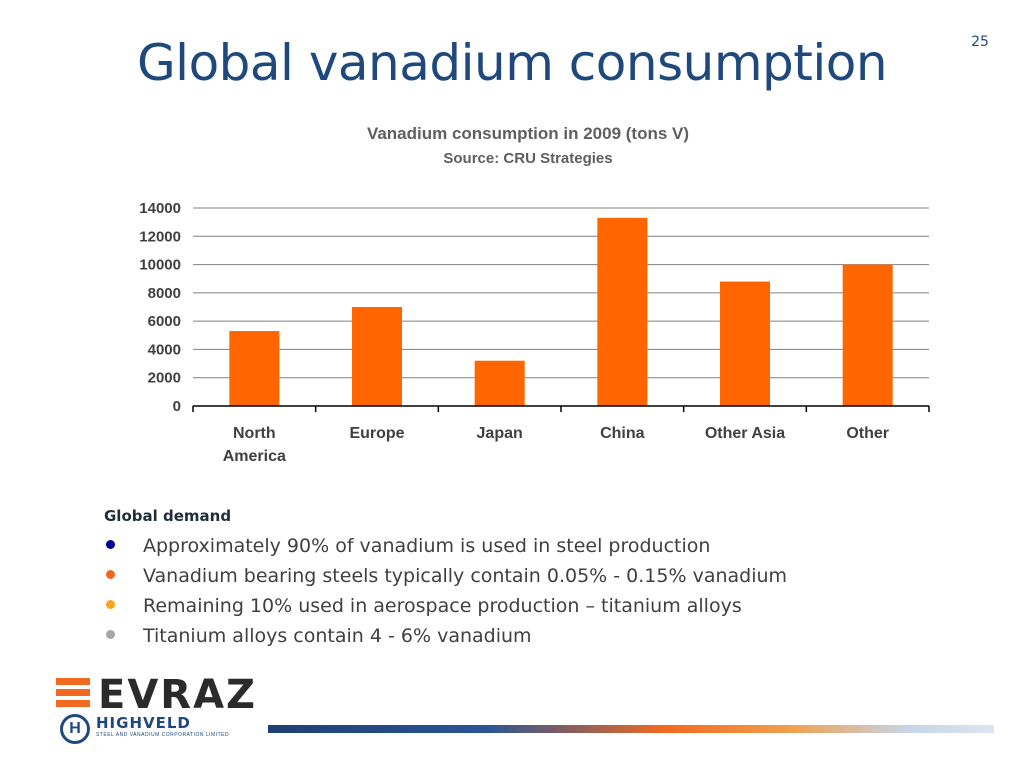  What do you see at coordinates (527, 158) in the screenshot?
I see `chart-subtitle: Source: CRU Strategies` at bounding box center [527, 158].